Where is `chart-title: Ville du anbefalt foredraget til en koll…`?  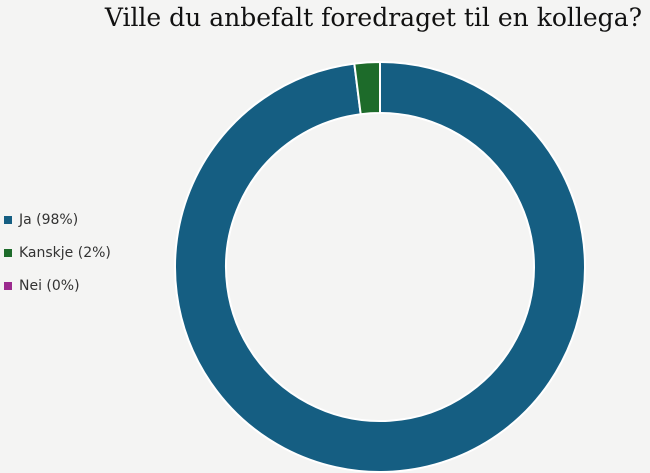
chart-title: Ville du anbefalt foredraget til en koll… is located at coordinates (373, 17).